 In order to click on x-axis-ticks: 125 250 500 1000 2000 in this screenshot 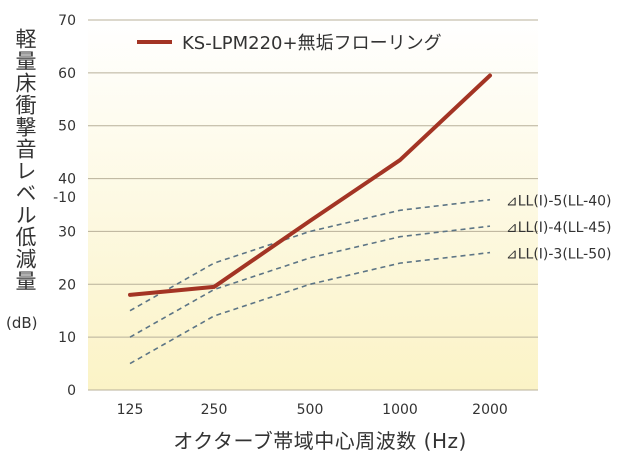, I will do `click(312, 410)`.